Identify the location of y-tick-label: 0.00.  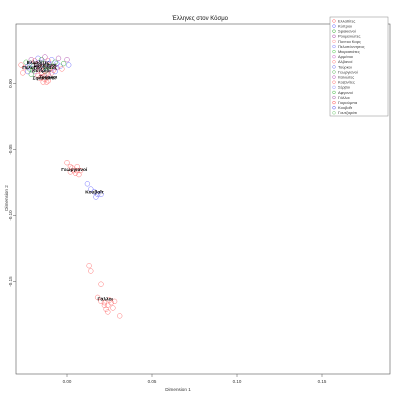
(10, 83).